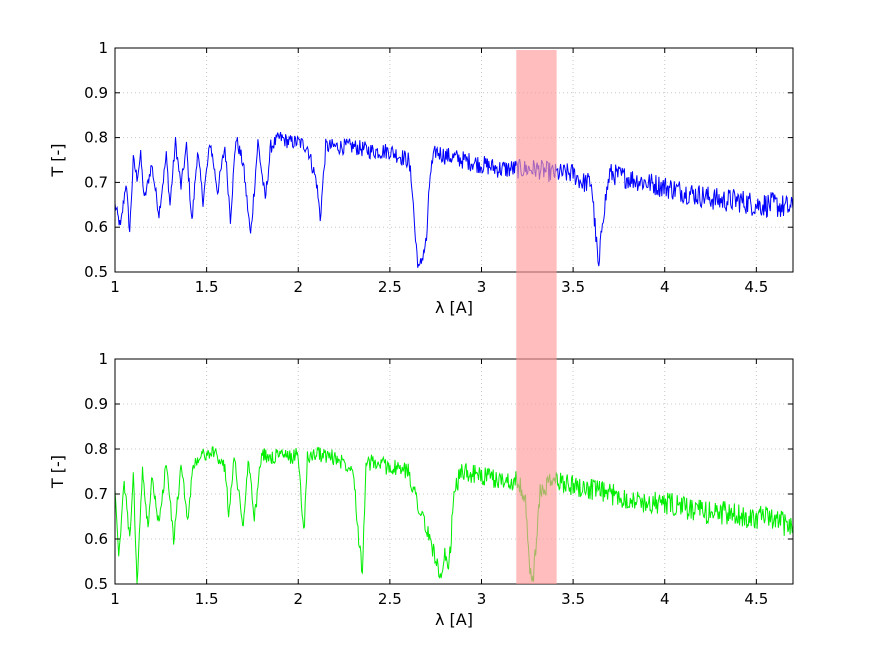 The image size is (875, 657). What do you see at coordinates (536, 317) in the screenshot?
I see `highlight-band` at bounding box center [536, 317].